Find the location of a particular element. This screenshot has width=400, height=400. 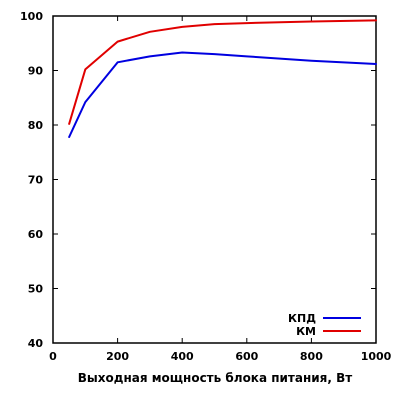

x-axis-title: Выходная мощность блока питания, Вт is located at coordinates (215, 378).